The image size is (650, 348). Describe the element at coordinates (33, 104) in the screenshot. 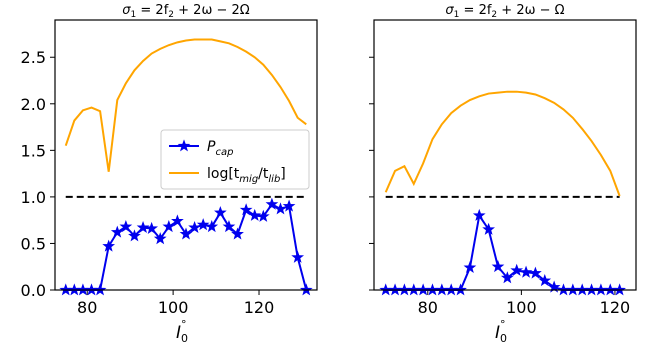

I see `y-tick-label: 2.0` at that location.